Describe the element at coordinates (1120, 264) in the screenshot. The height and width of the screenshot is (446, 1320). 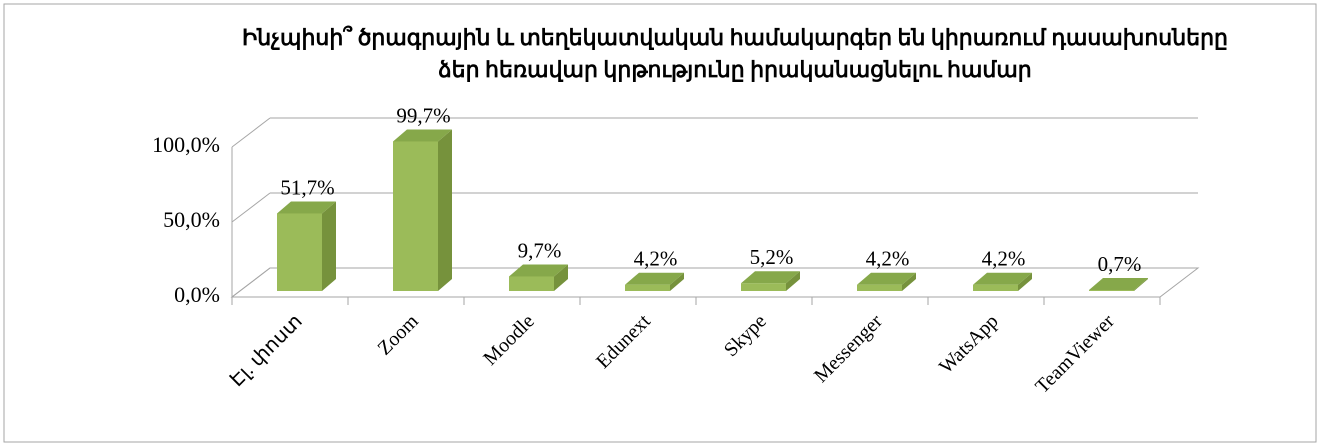
I see `data-label: 0,7%` at that location.